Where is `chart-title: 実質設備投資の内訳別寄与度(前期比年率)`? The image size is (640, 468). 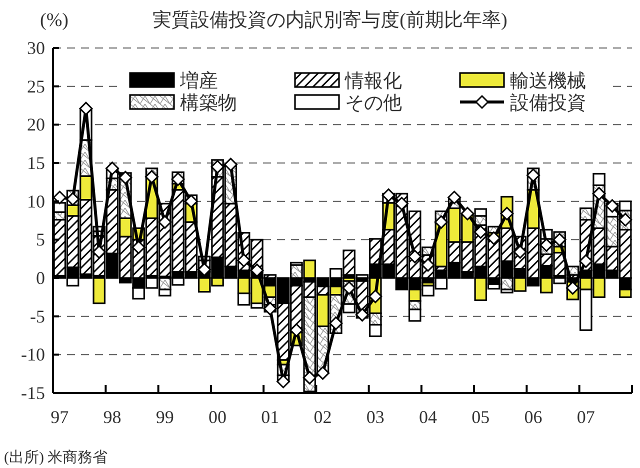
chart-title: 実質設備投資の内訳別寄与度(前期比年率) is located at coordinates (330, 20).